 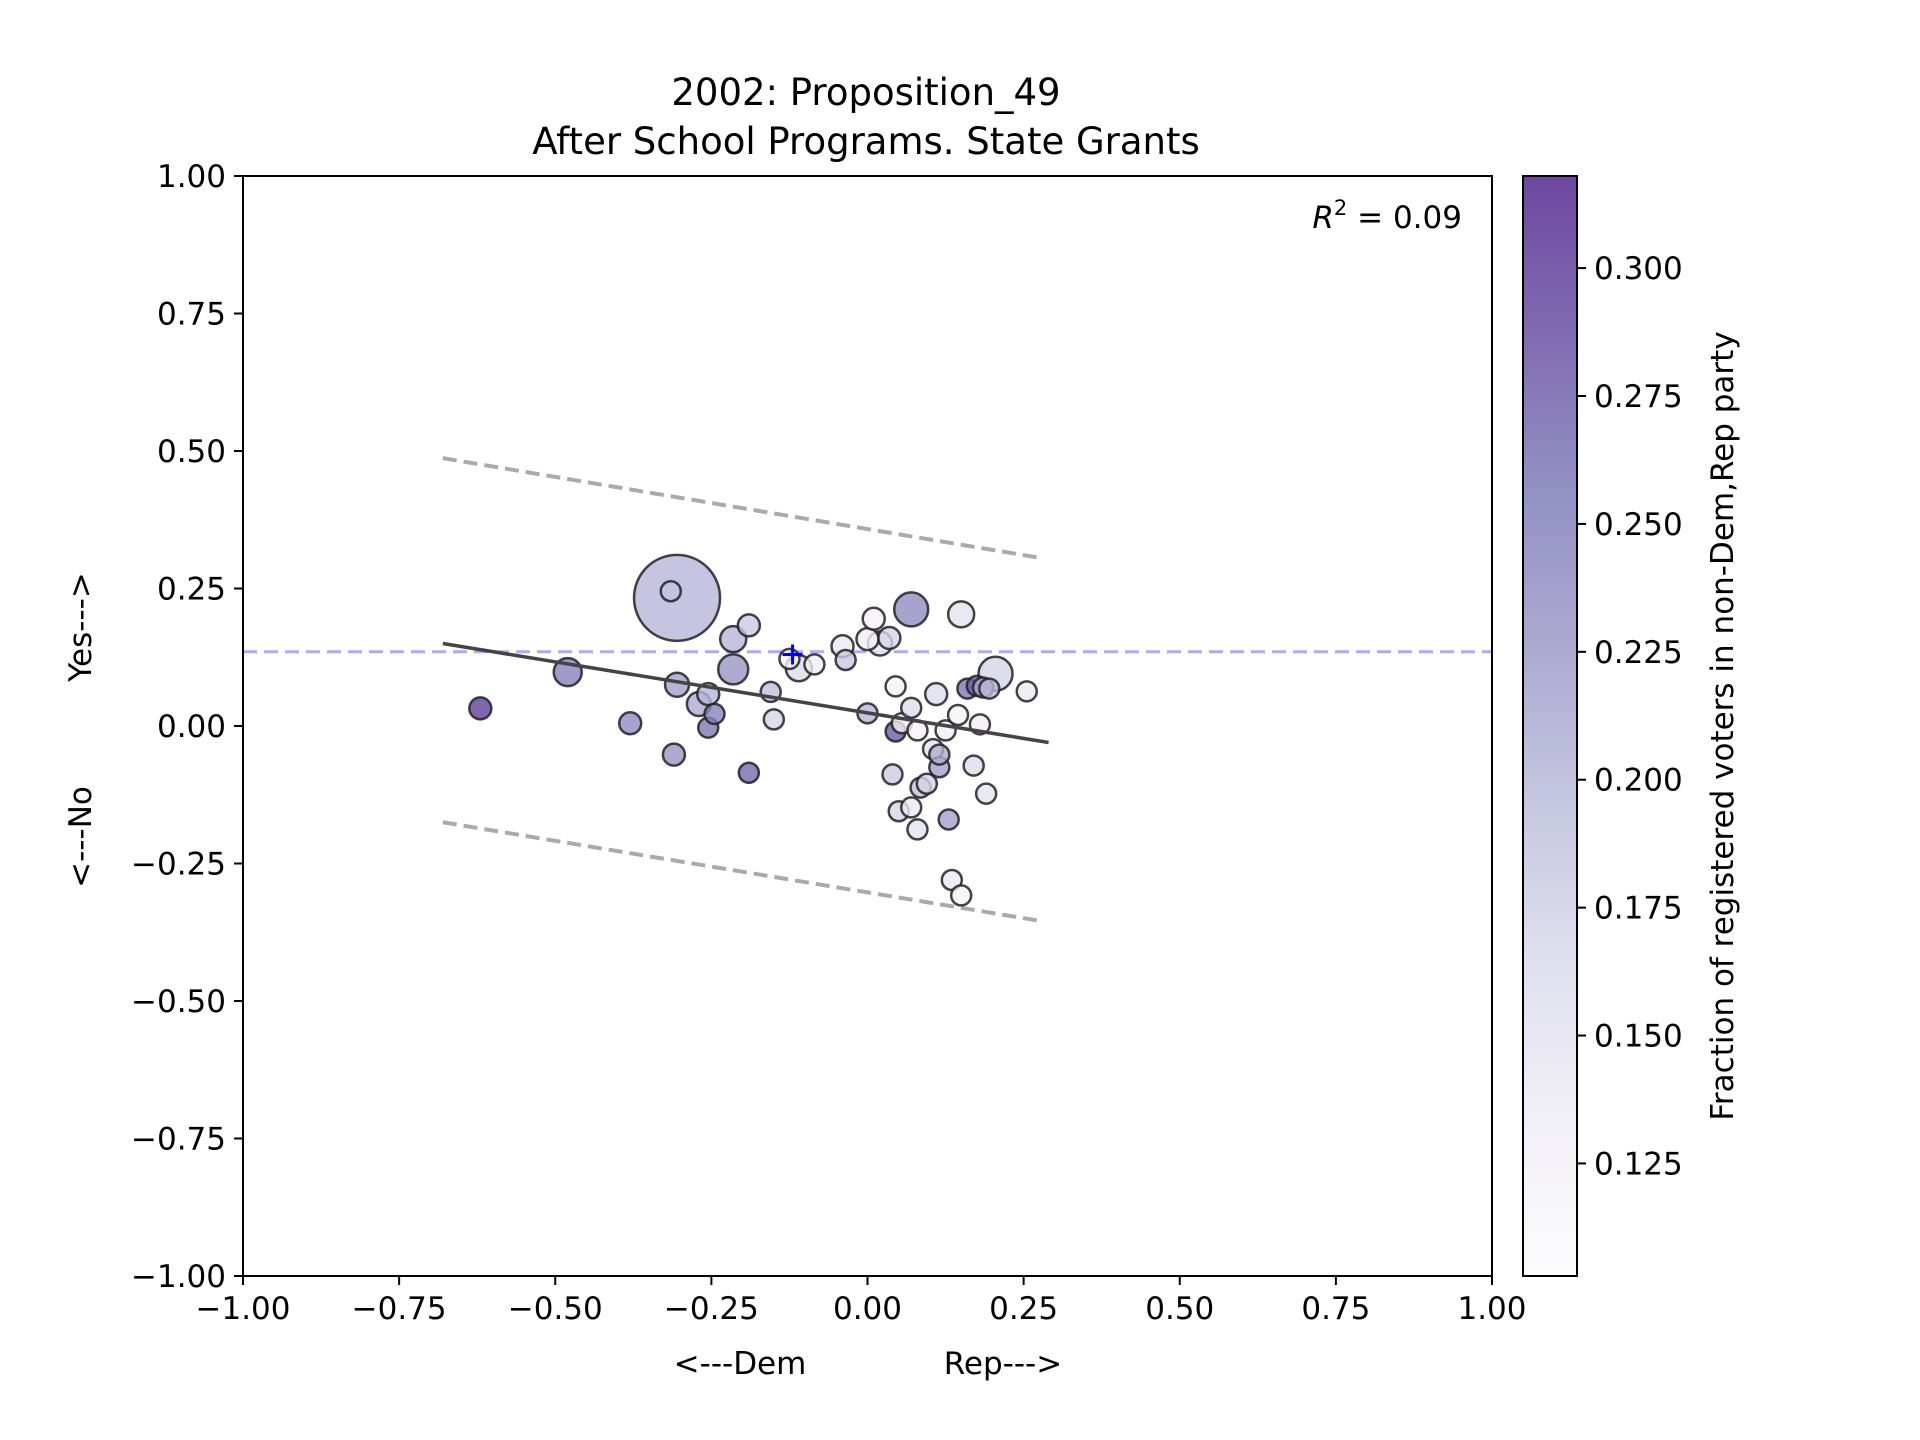 What do you see at coordinates (711, 1309) in the screenshot?
I see `x-tick-label: −0.25` at bounding box center [711, 1309].